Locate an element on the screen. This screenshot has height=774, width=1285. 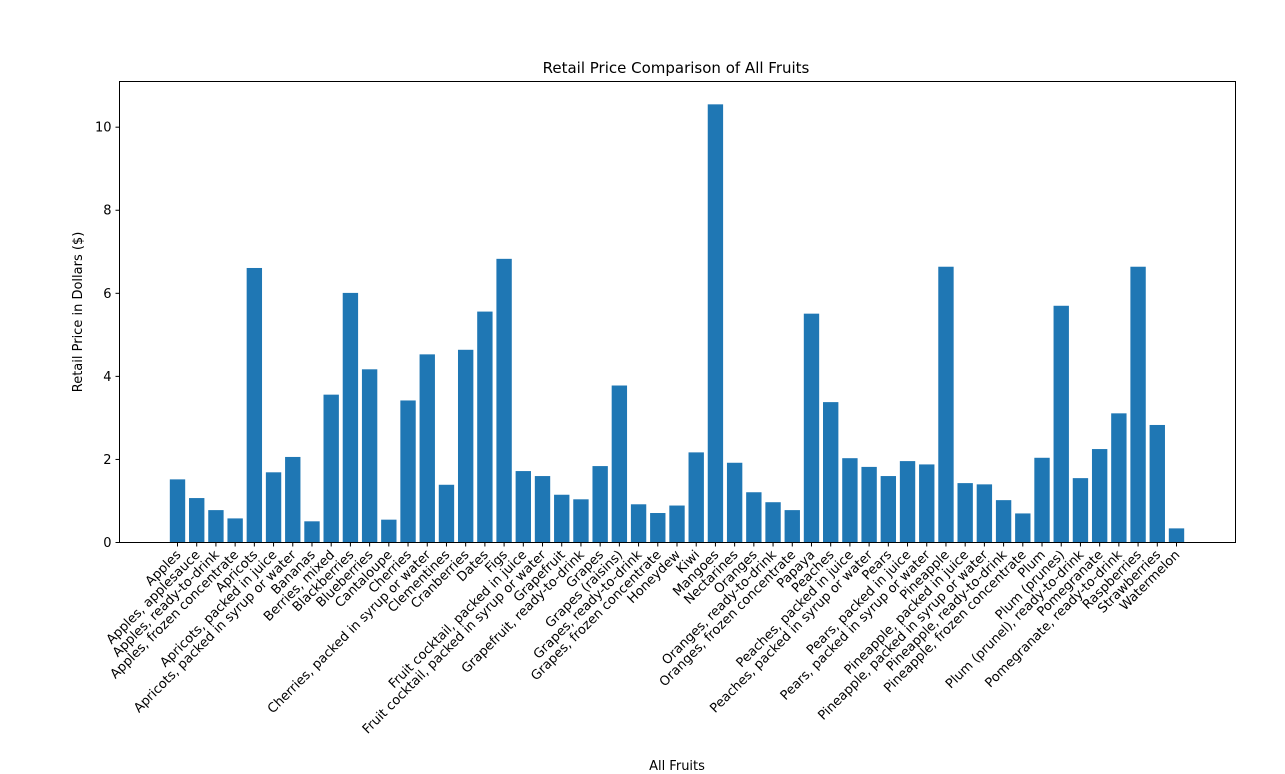
chart-title: Retail Price Comparison of All Fruits is located at coordinates (676, 68).